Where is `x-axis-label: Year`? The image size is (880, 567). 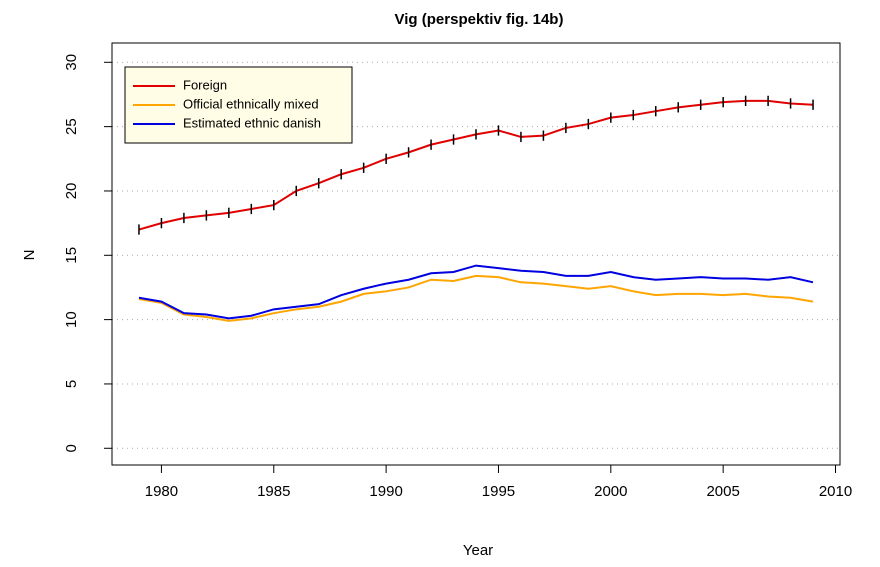 x-axis-label: Year is located at coordinates (478, 550).